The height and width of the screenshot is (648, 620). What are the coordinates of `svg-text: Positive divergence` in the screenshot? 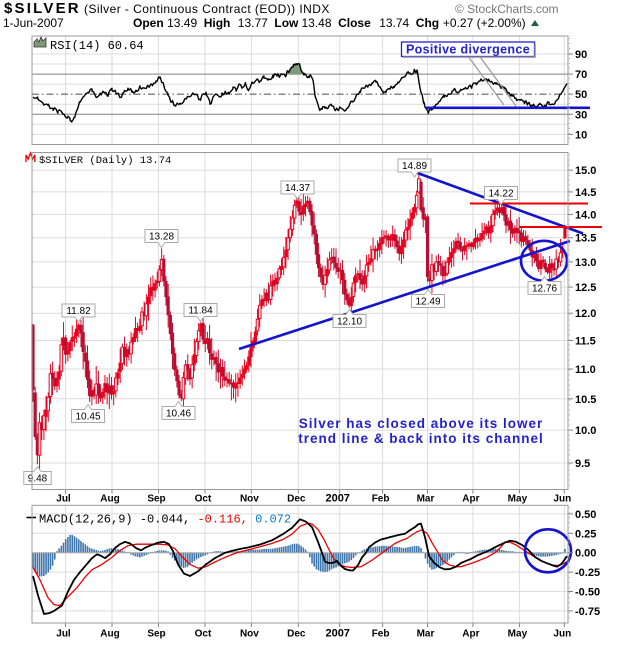 It's located at (468, 50).